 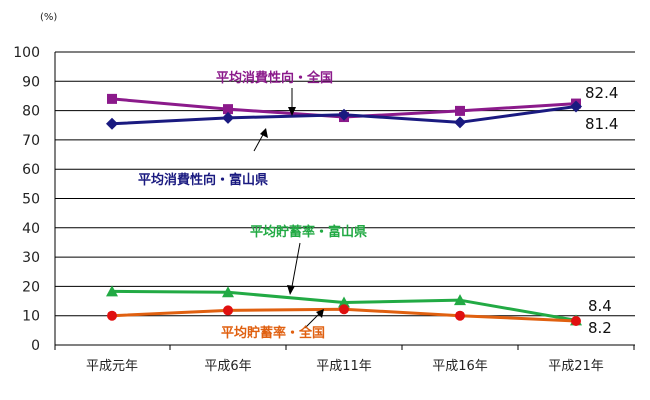 I want to click on annotations, so click(x=288, y=208).